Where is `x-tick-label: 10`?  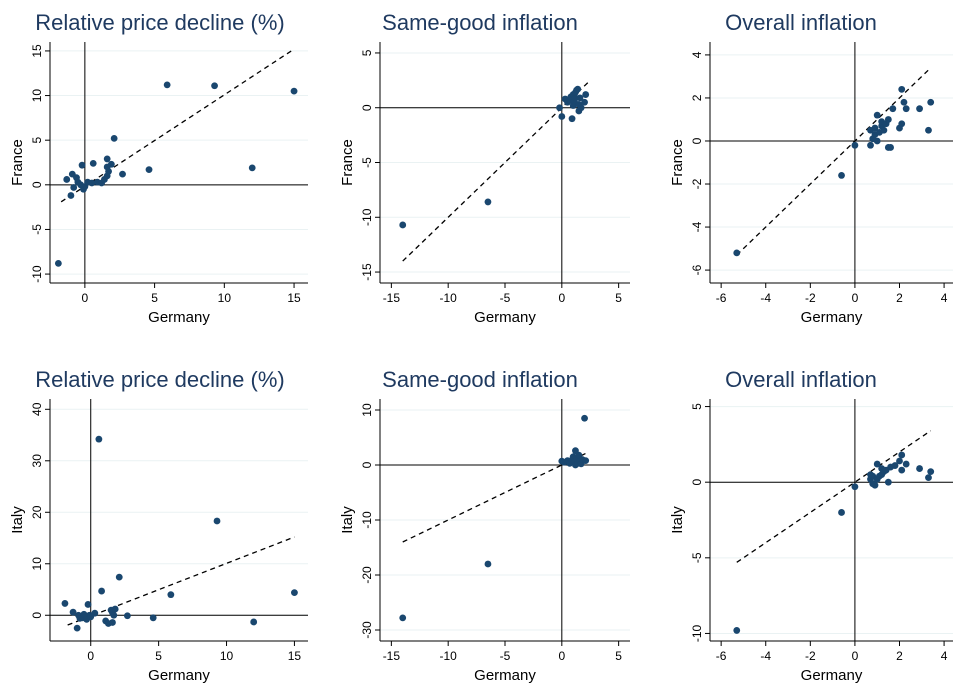 x-tick-label: 10 is located at coordinates (227, 656).